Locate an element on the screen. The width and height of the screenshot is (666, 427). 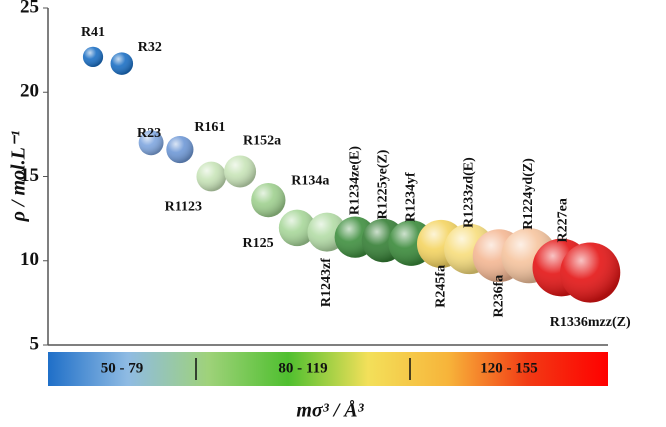
y-tick-label: 10 is located at coordinates (29, 259).